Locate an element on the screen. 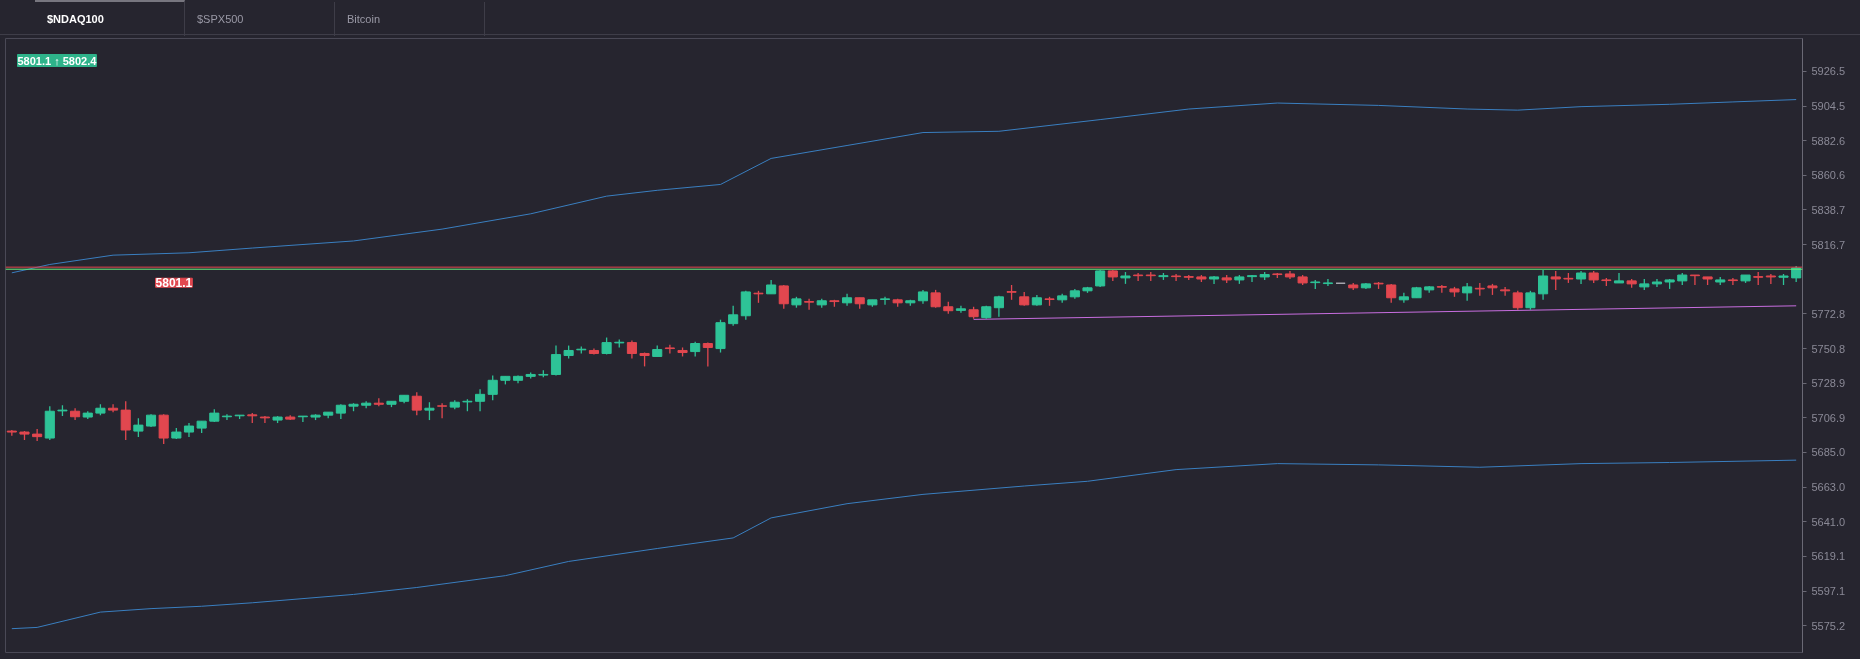  y-tick-label: 5904.5 is located at coordinates (1828, 106).